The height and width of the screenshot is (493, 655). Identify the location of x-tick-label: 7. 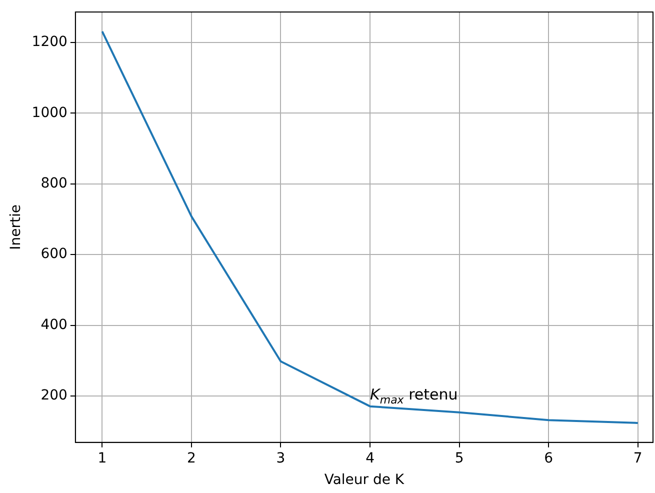
(637, 458).